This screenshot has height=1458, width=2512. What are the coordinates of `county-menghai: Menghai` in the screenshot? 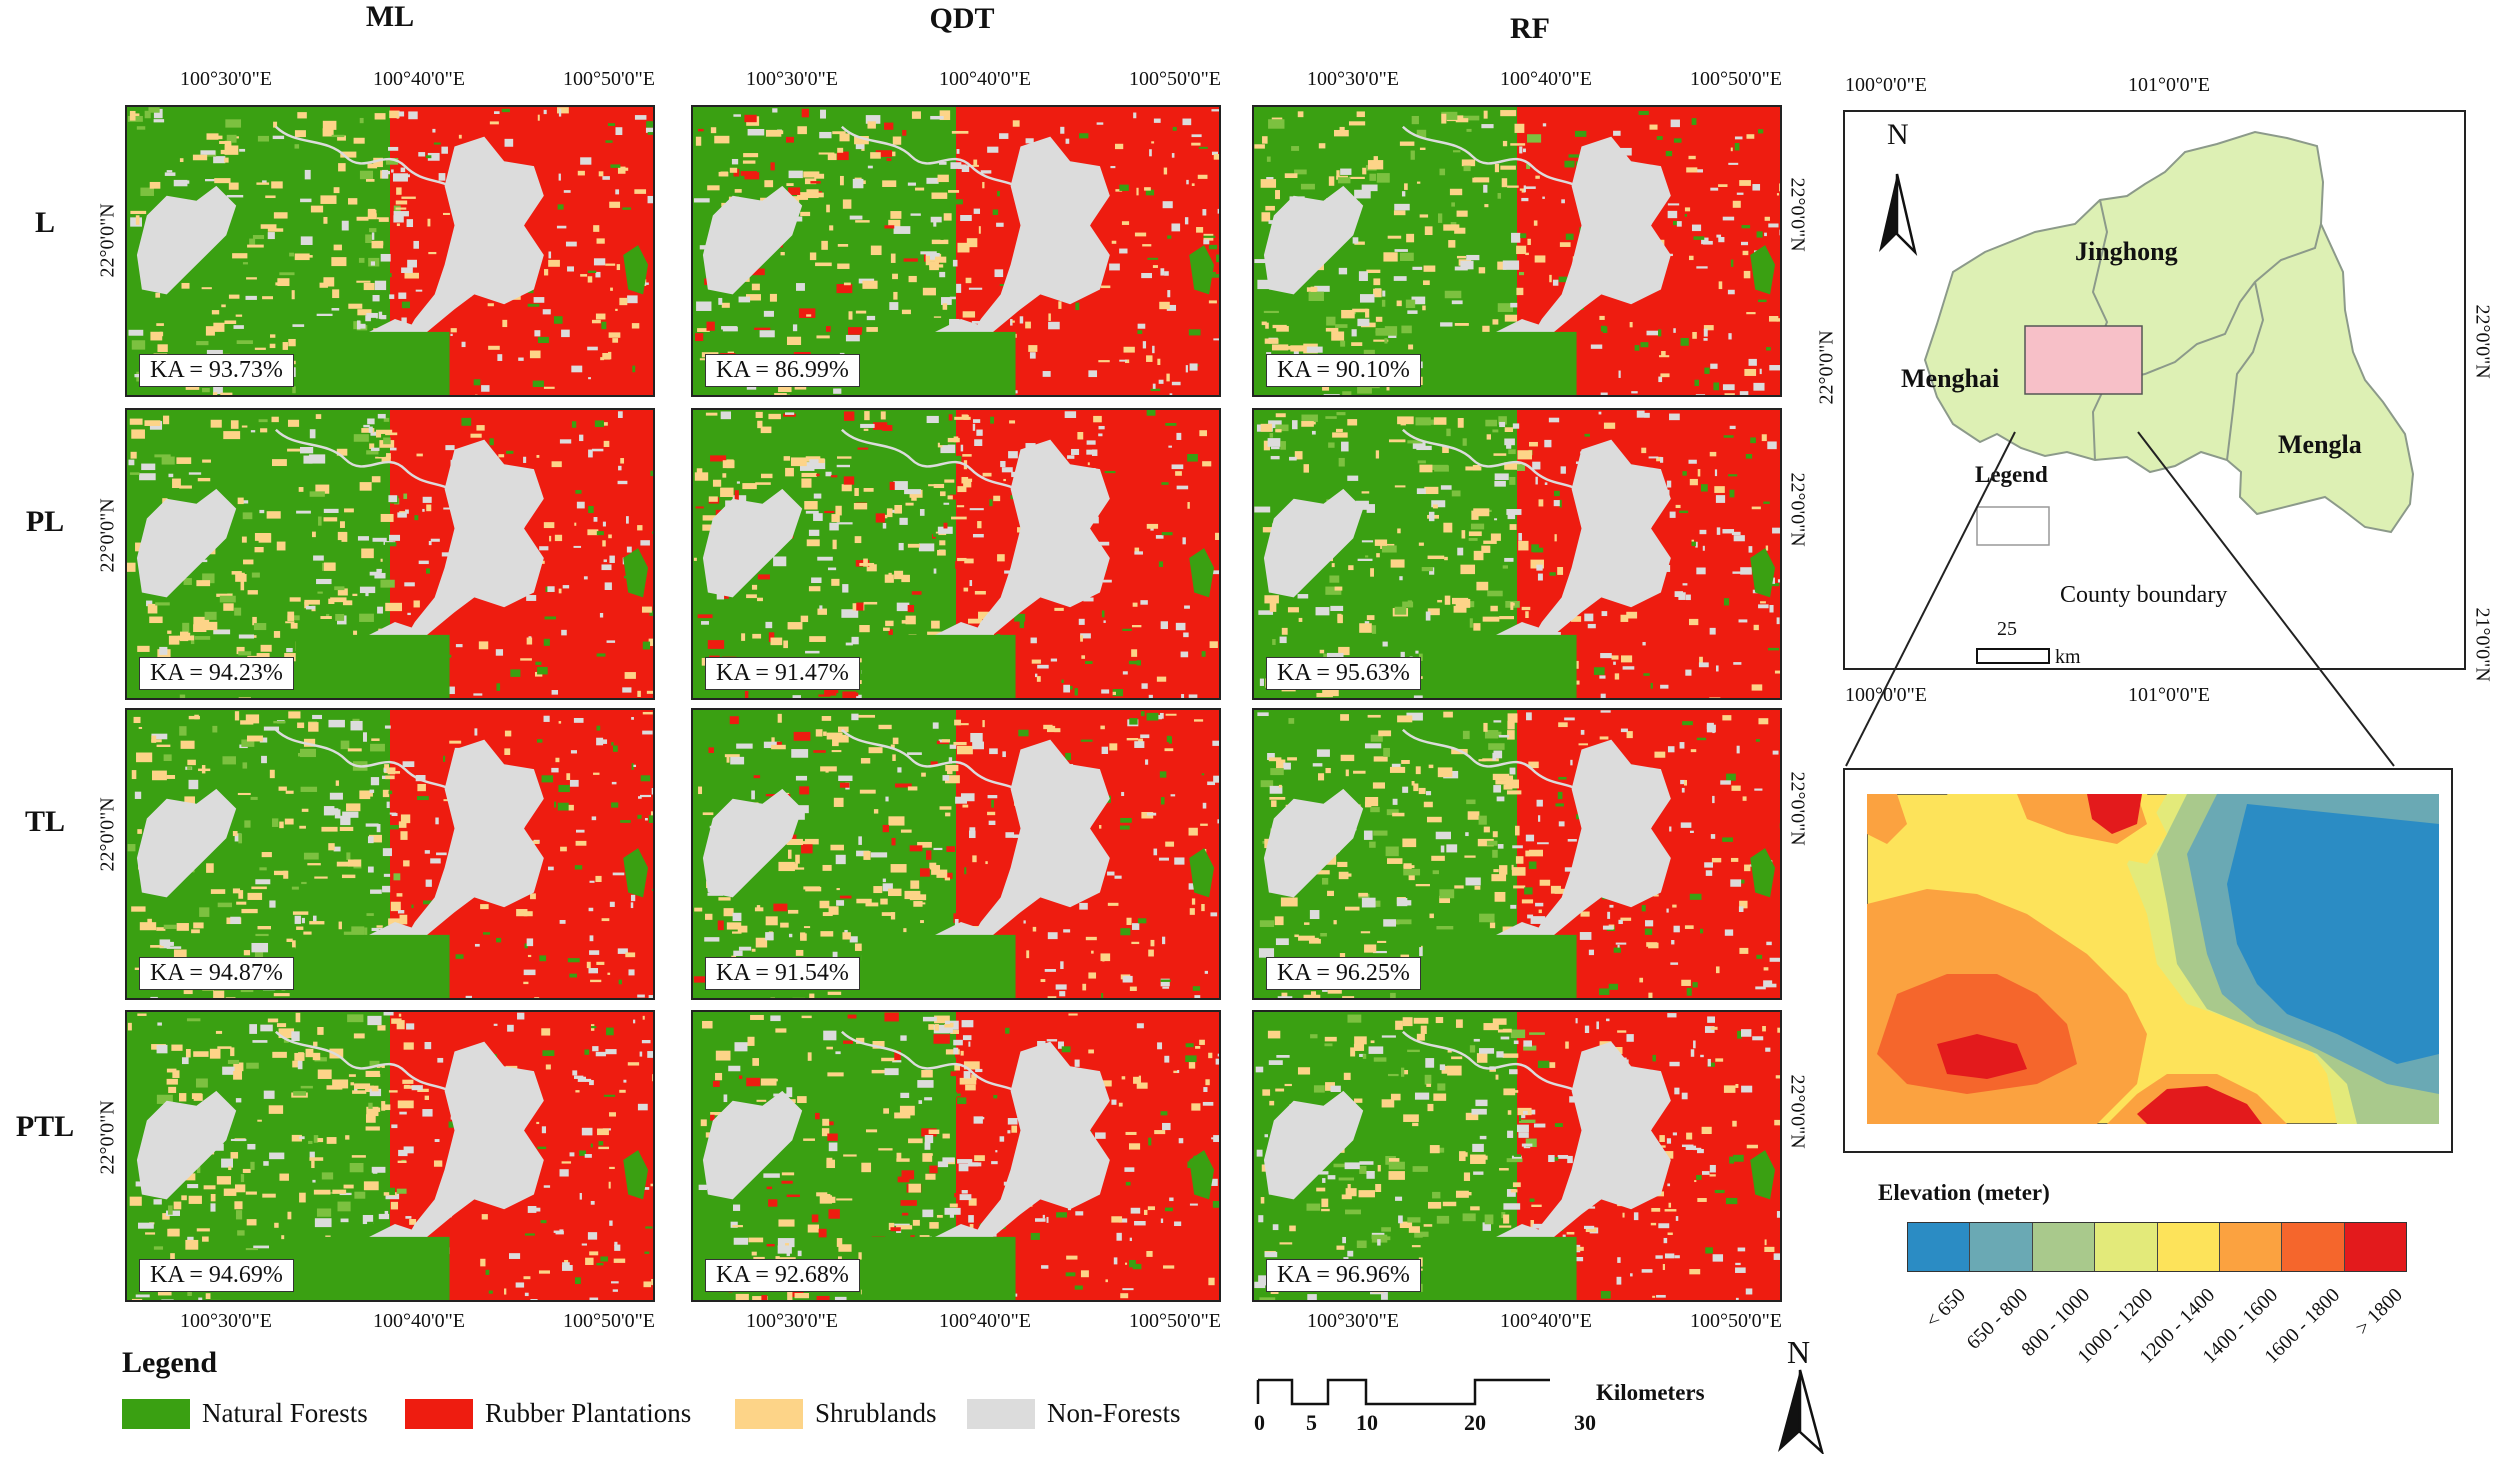 It's located at (1950, 378).